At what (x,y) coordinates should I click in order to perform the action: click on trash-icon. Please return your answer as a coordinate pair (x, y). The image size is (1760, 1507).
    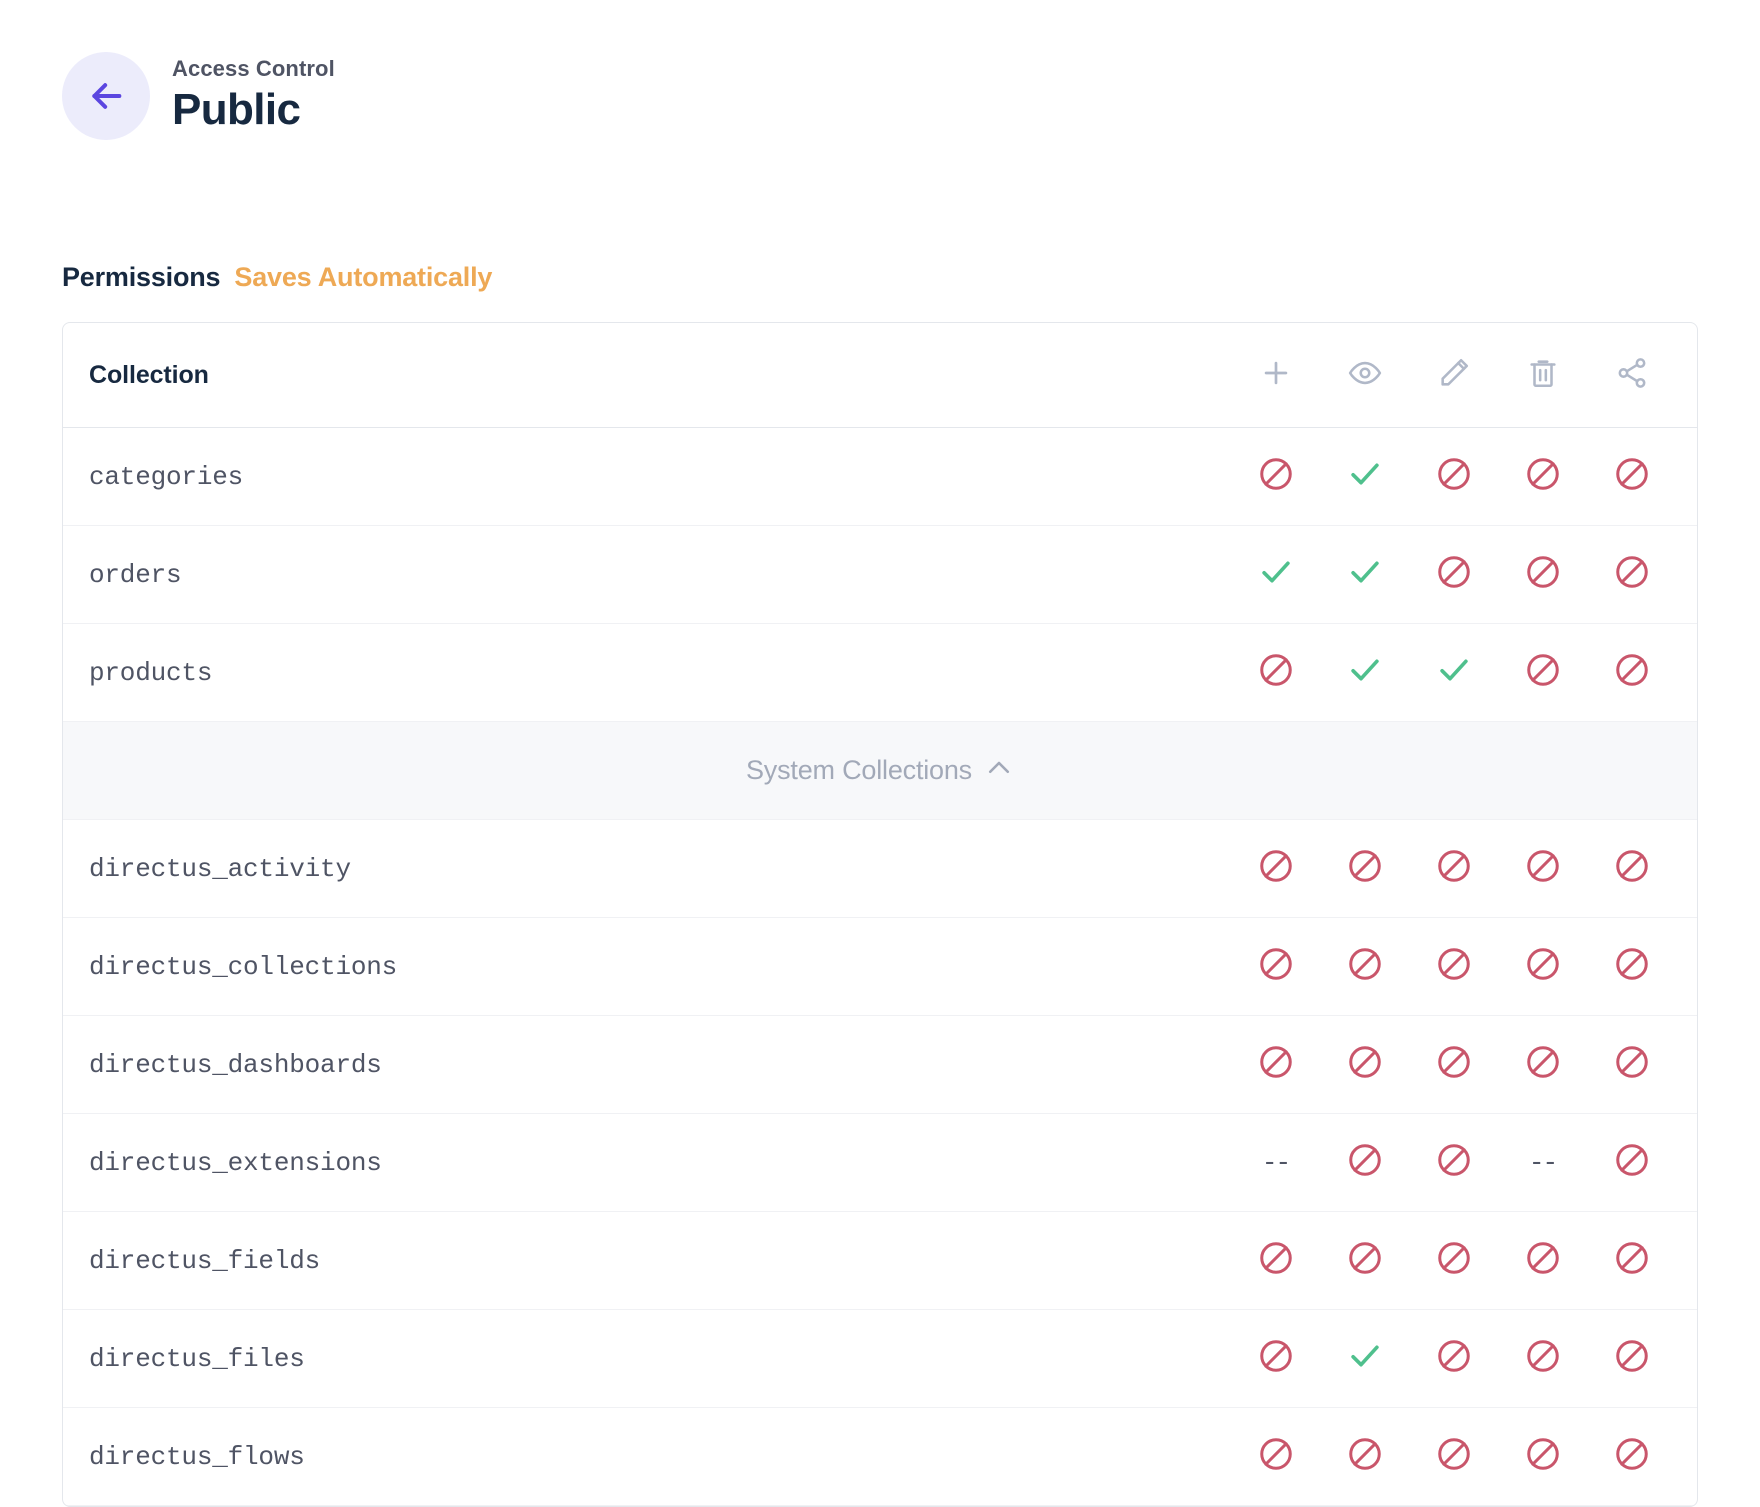
    Looking at the image, I should click on (1543, 375).